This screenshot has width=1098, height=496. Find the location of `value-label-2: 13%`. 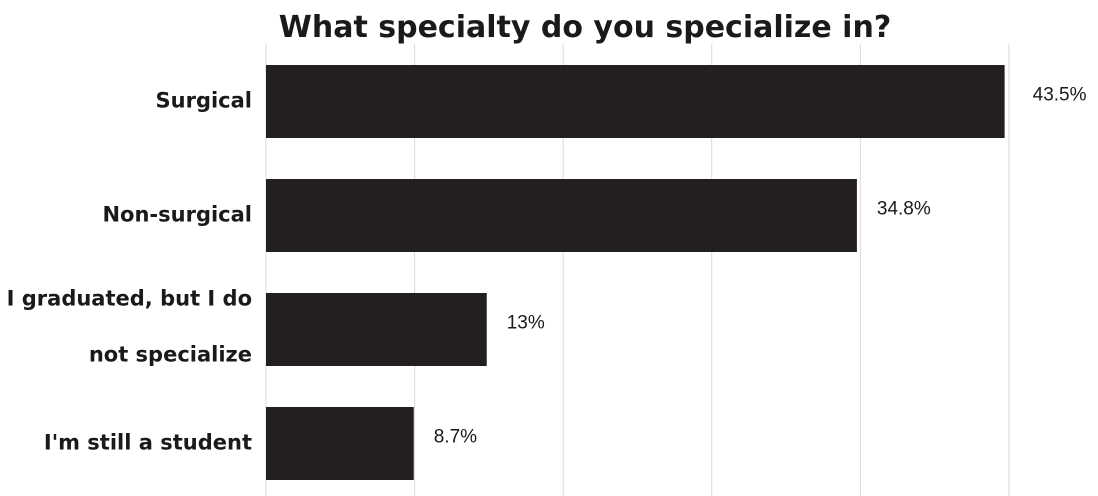

value-label-2: 13% is located at coordinates (526, 323).